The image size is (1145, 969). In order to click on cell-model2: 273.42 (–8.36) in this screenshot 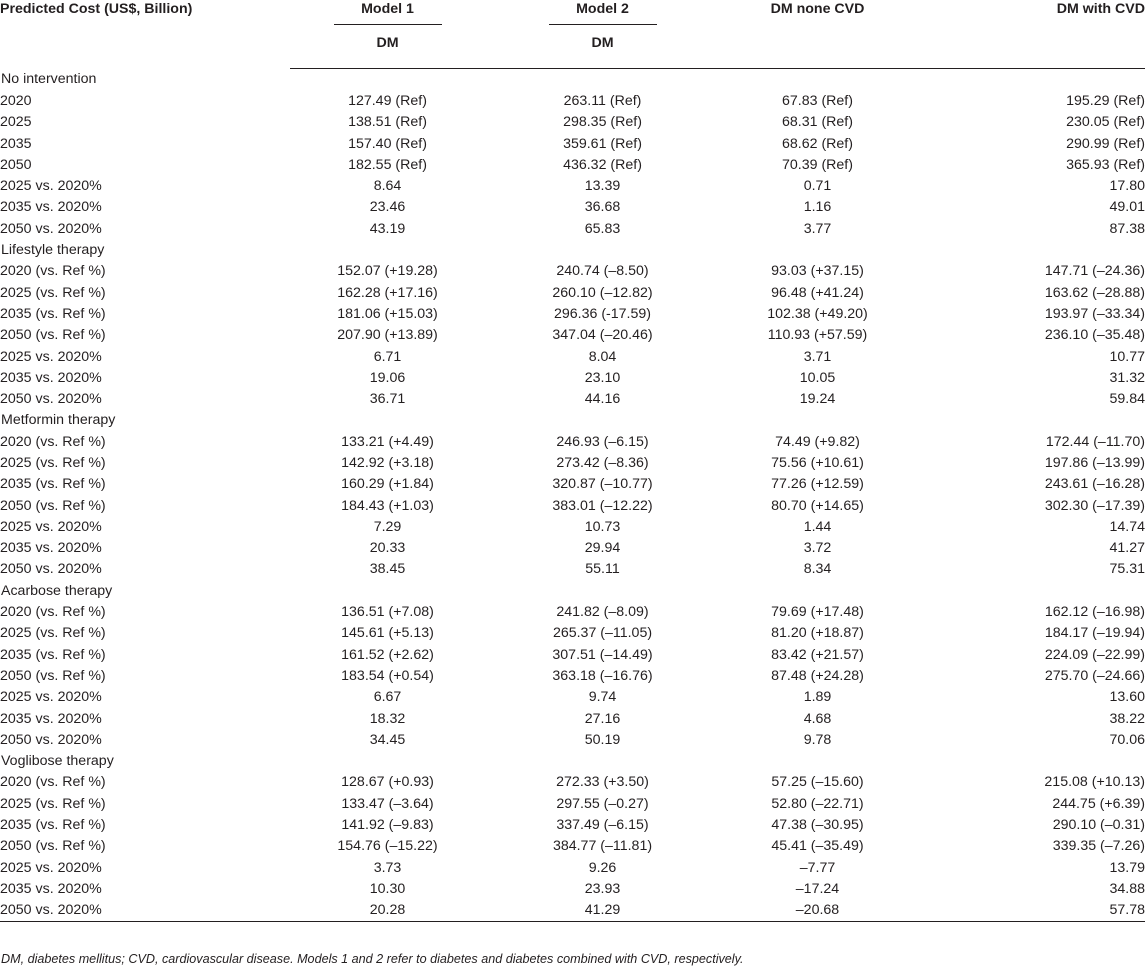, I will do `click(602, 462)`.